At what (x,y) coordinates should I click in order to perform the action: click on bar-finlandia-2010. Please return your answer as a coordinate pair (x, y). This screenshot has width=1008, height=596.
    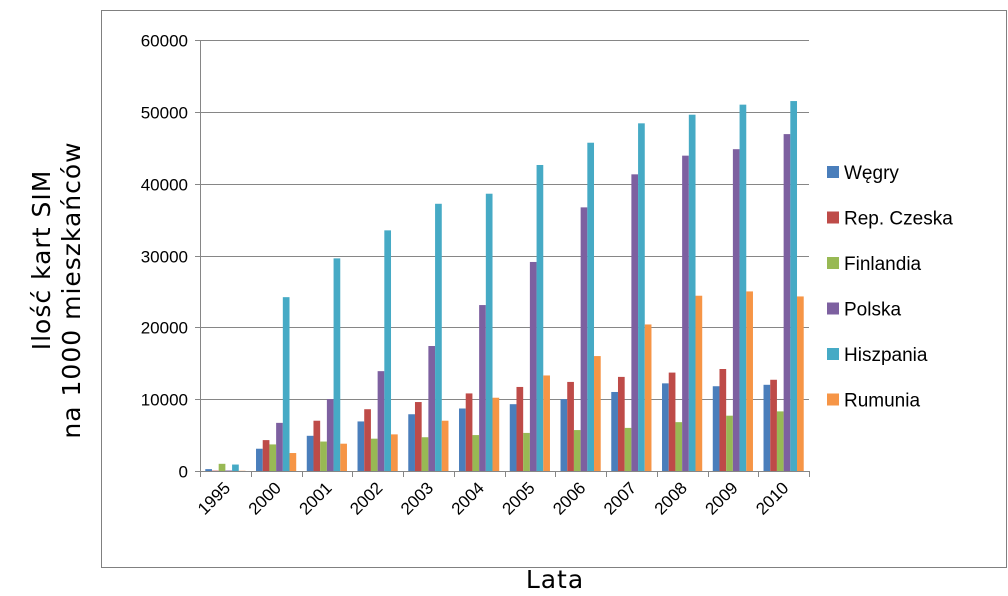
    Looking at the image, I should click on (780, 441).